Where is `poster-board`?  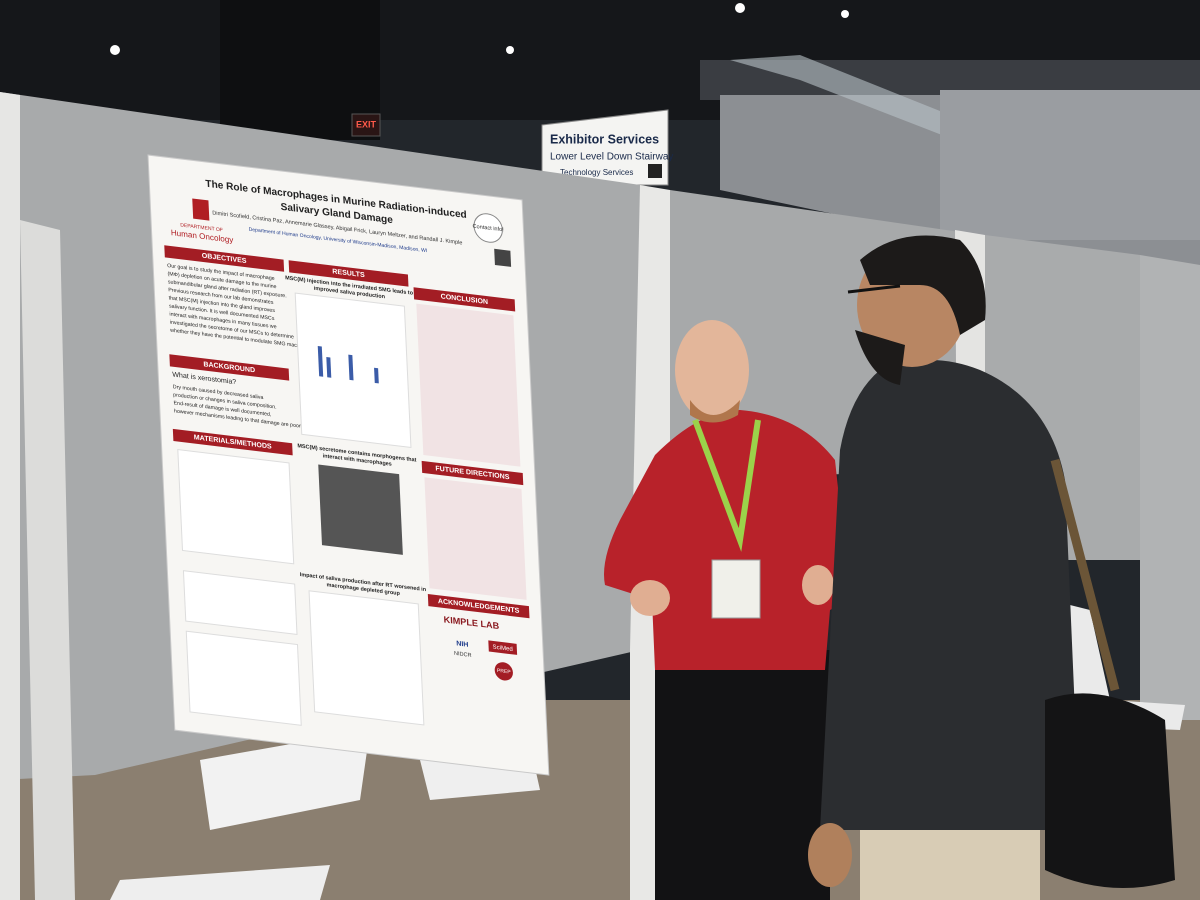
poster-board is located at coordinates (1170, 487).